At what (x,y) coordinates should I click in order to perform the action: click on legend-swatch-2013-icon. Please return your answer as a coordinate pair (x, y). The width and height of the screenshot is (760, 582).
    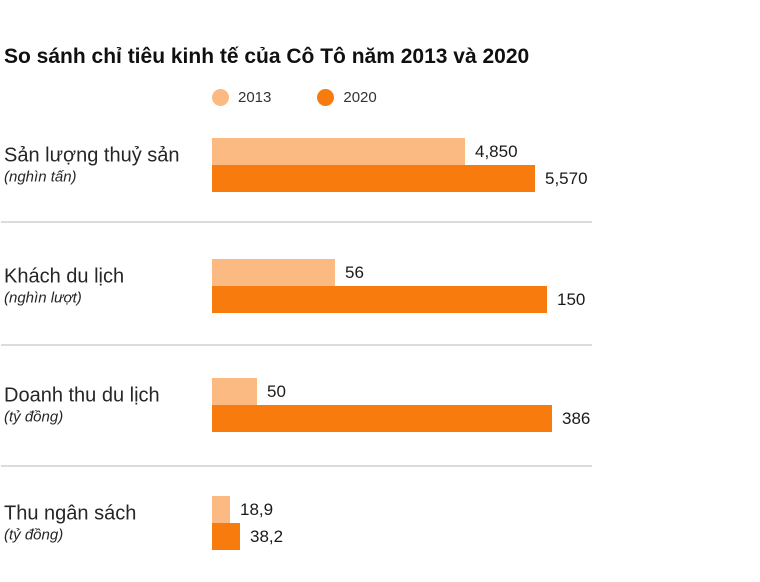
    Looking at the image, I should click on (220, 97).